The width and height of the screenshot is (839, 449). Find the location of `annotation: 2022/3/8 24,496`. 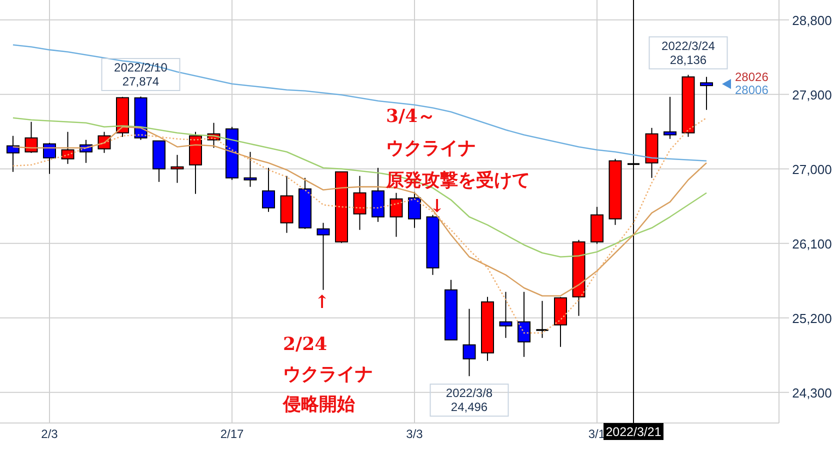

annotation: 2022/3/8 24,496 is located at coordinates (469, 400).